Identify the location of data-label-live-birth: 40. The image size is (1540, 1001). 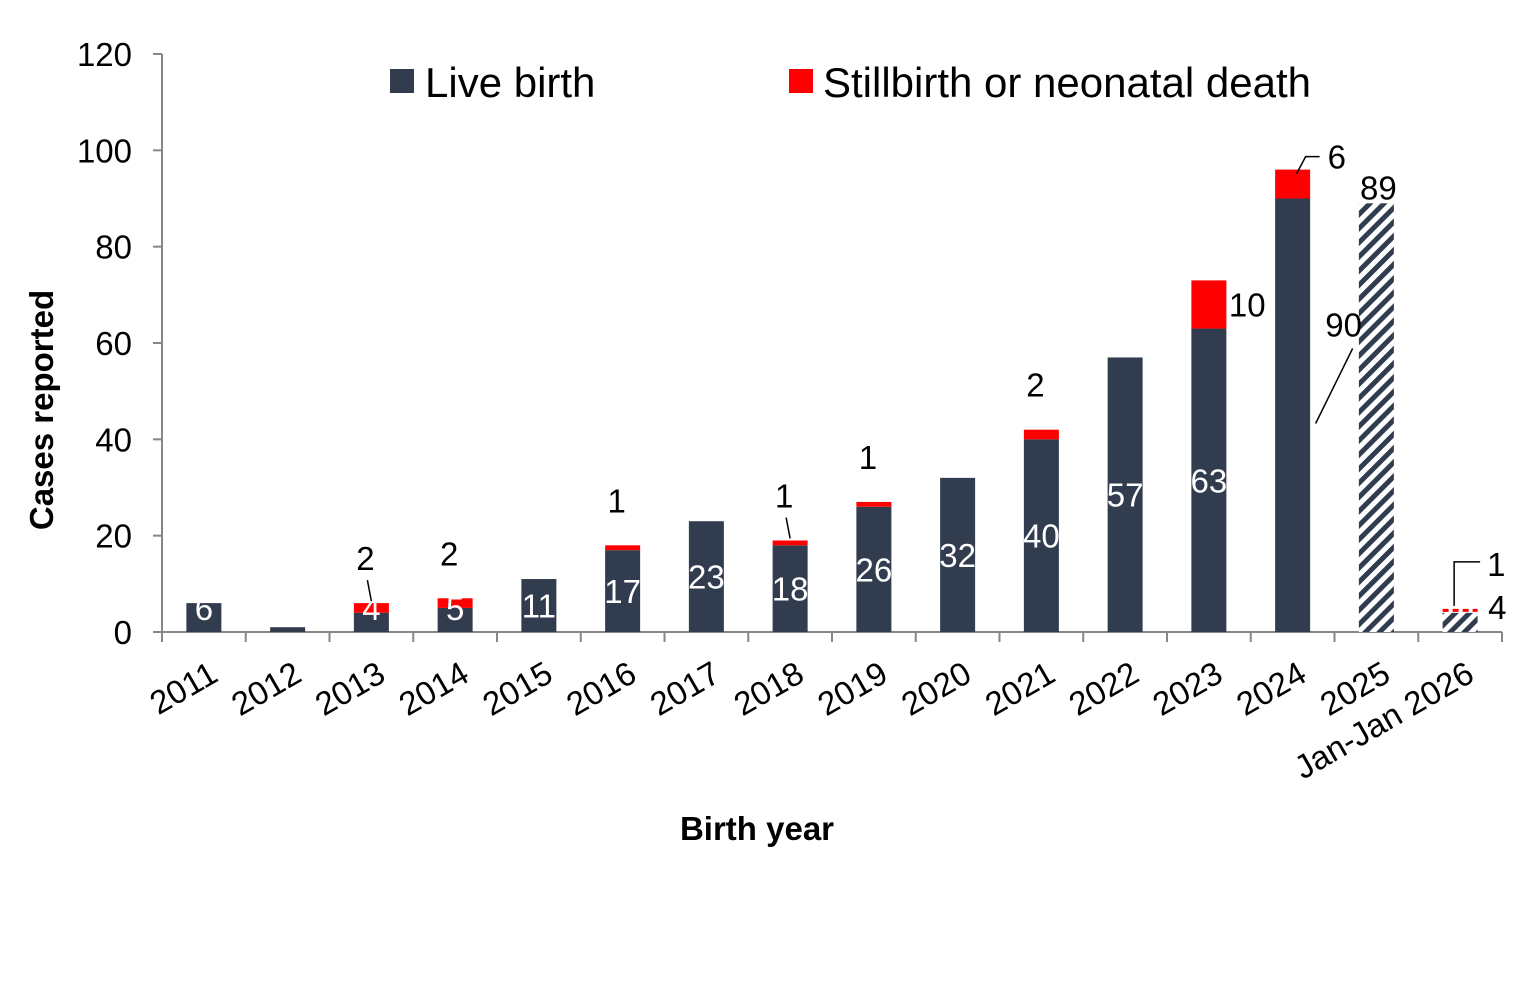
(1041, 536).